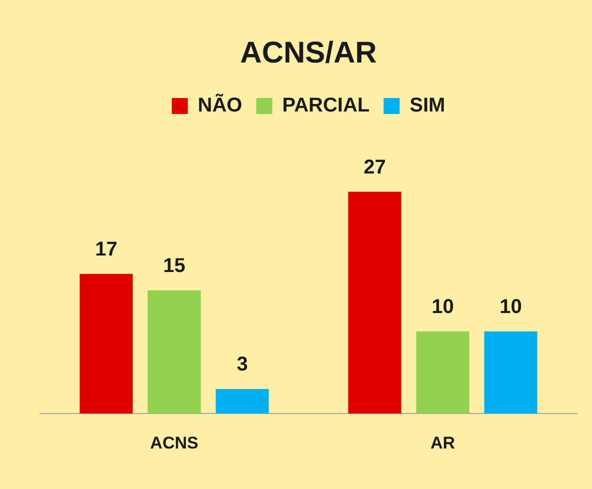  I want to click on data-label: 3, so click(242, 364).